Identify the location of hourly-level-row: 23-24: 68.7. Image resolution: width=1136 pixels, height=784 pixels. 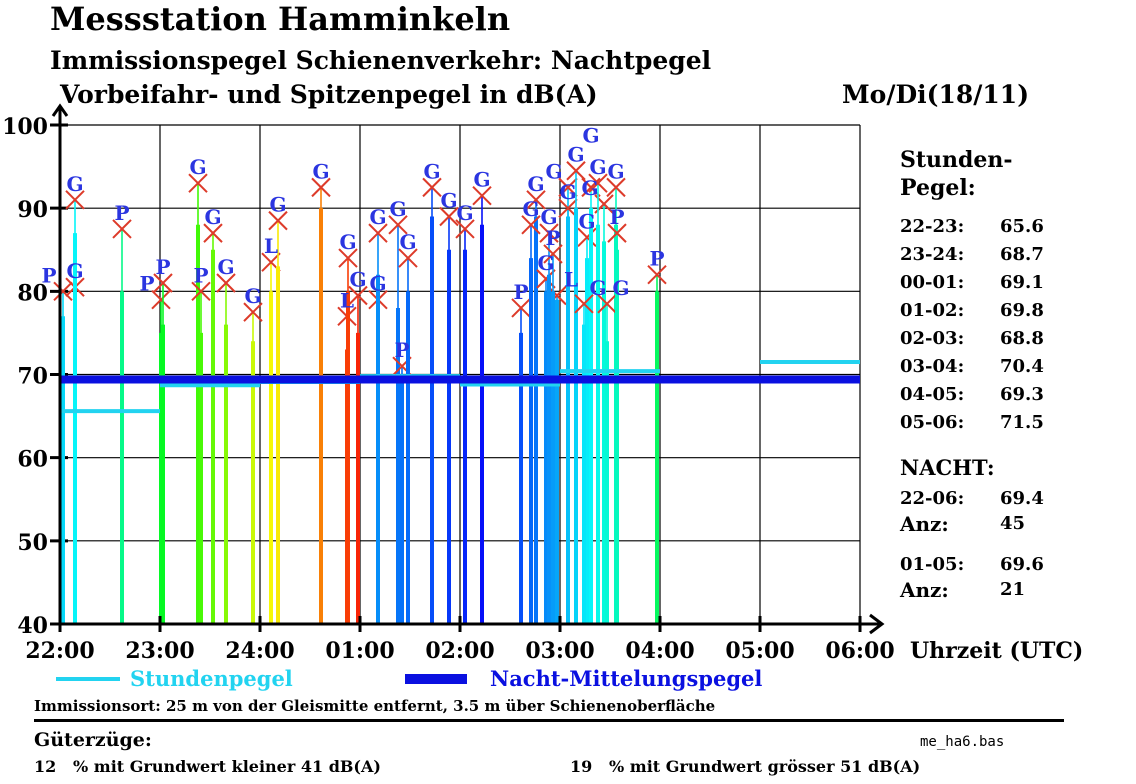
(972, 255).